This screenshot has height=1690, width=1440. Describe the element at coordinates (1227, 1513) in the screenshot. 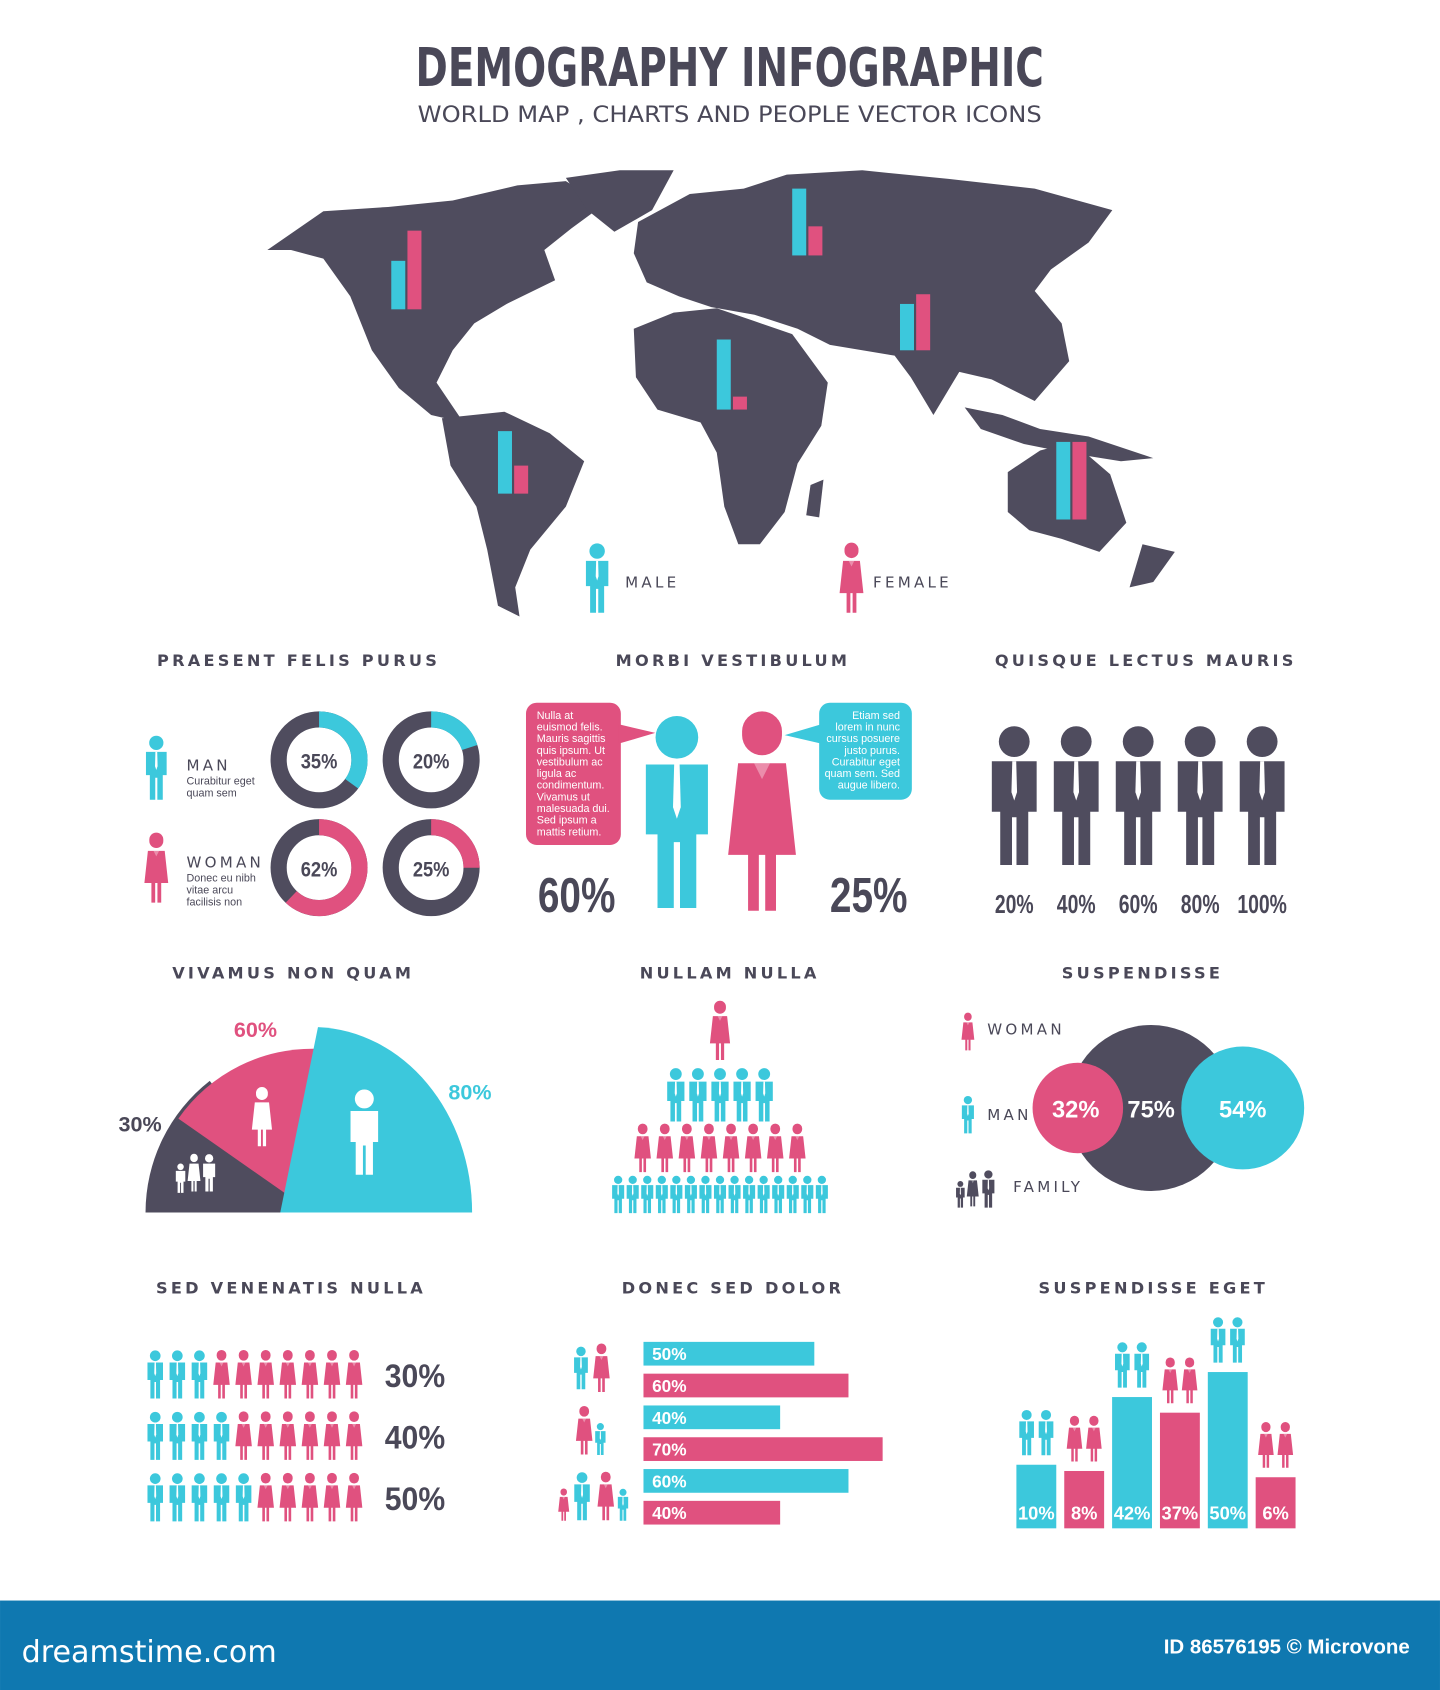

I see `bar-label: 50%` at that location.